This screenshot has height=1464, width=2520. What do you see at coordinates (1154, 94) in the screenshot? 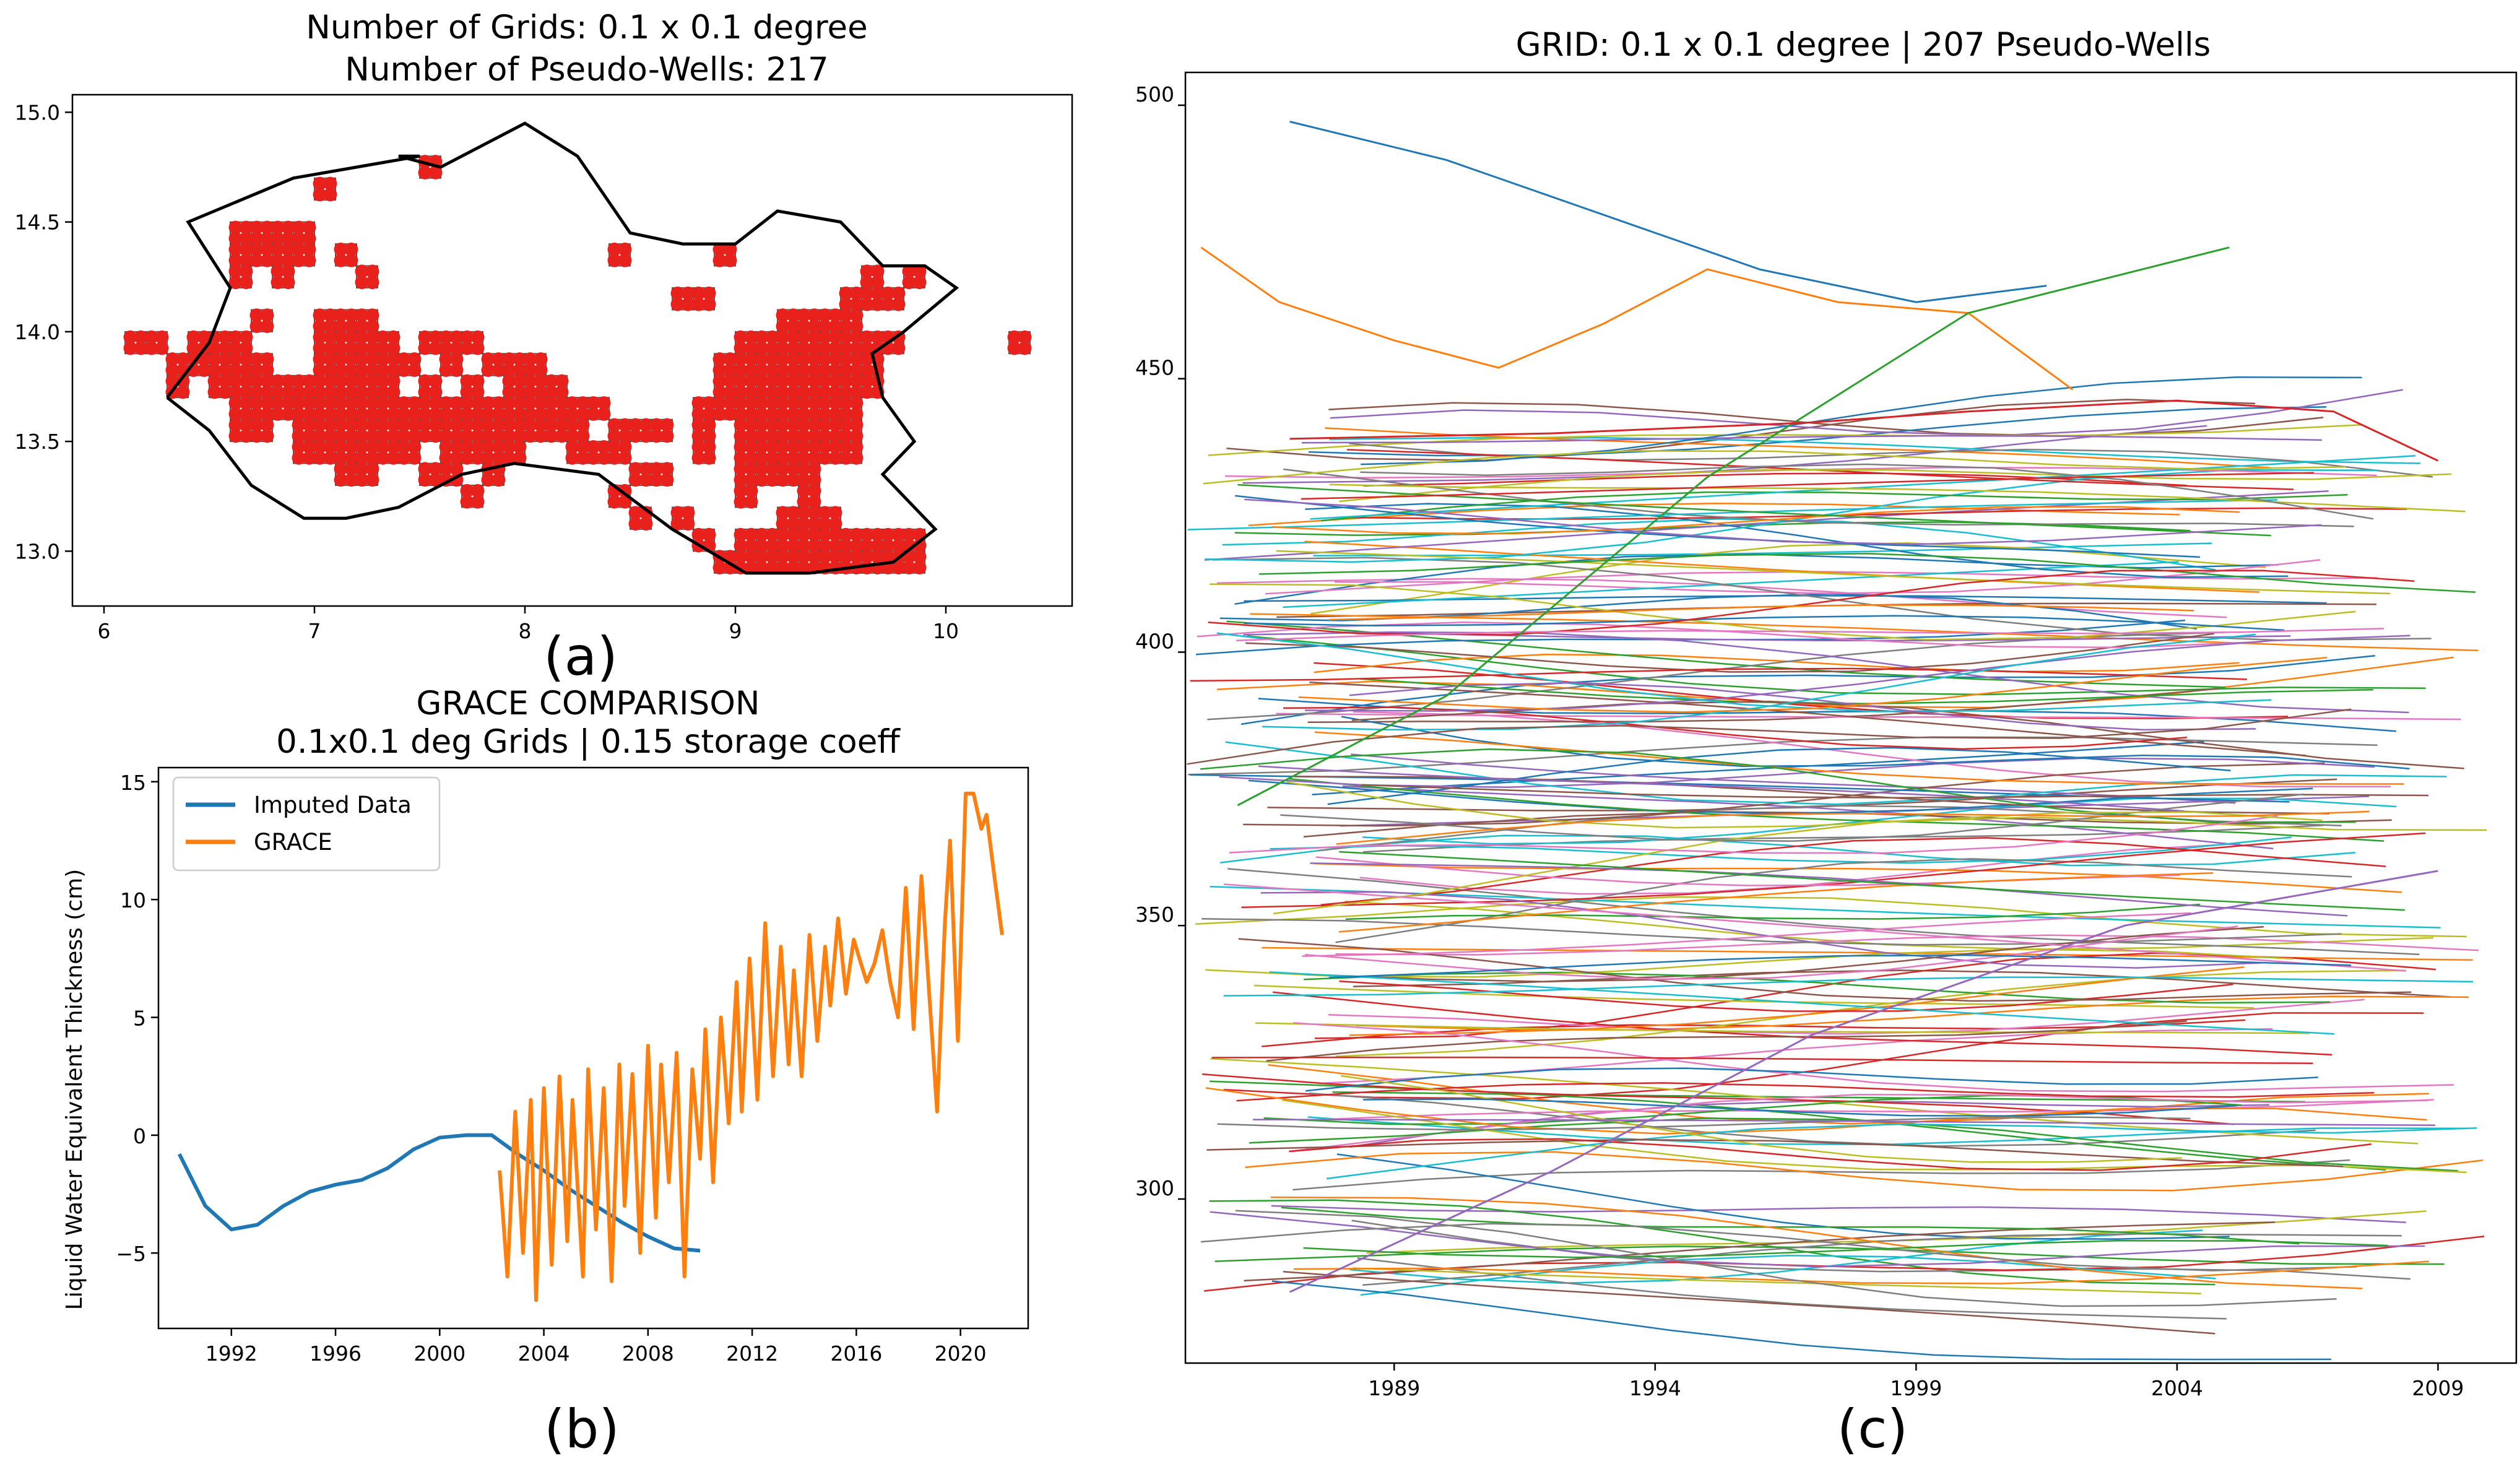
I see `y-tick-label: 500` at bounding box center [1154, 94].